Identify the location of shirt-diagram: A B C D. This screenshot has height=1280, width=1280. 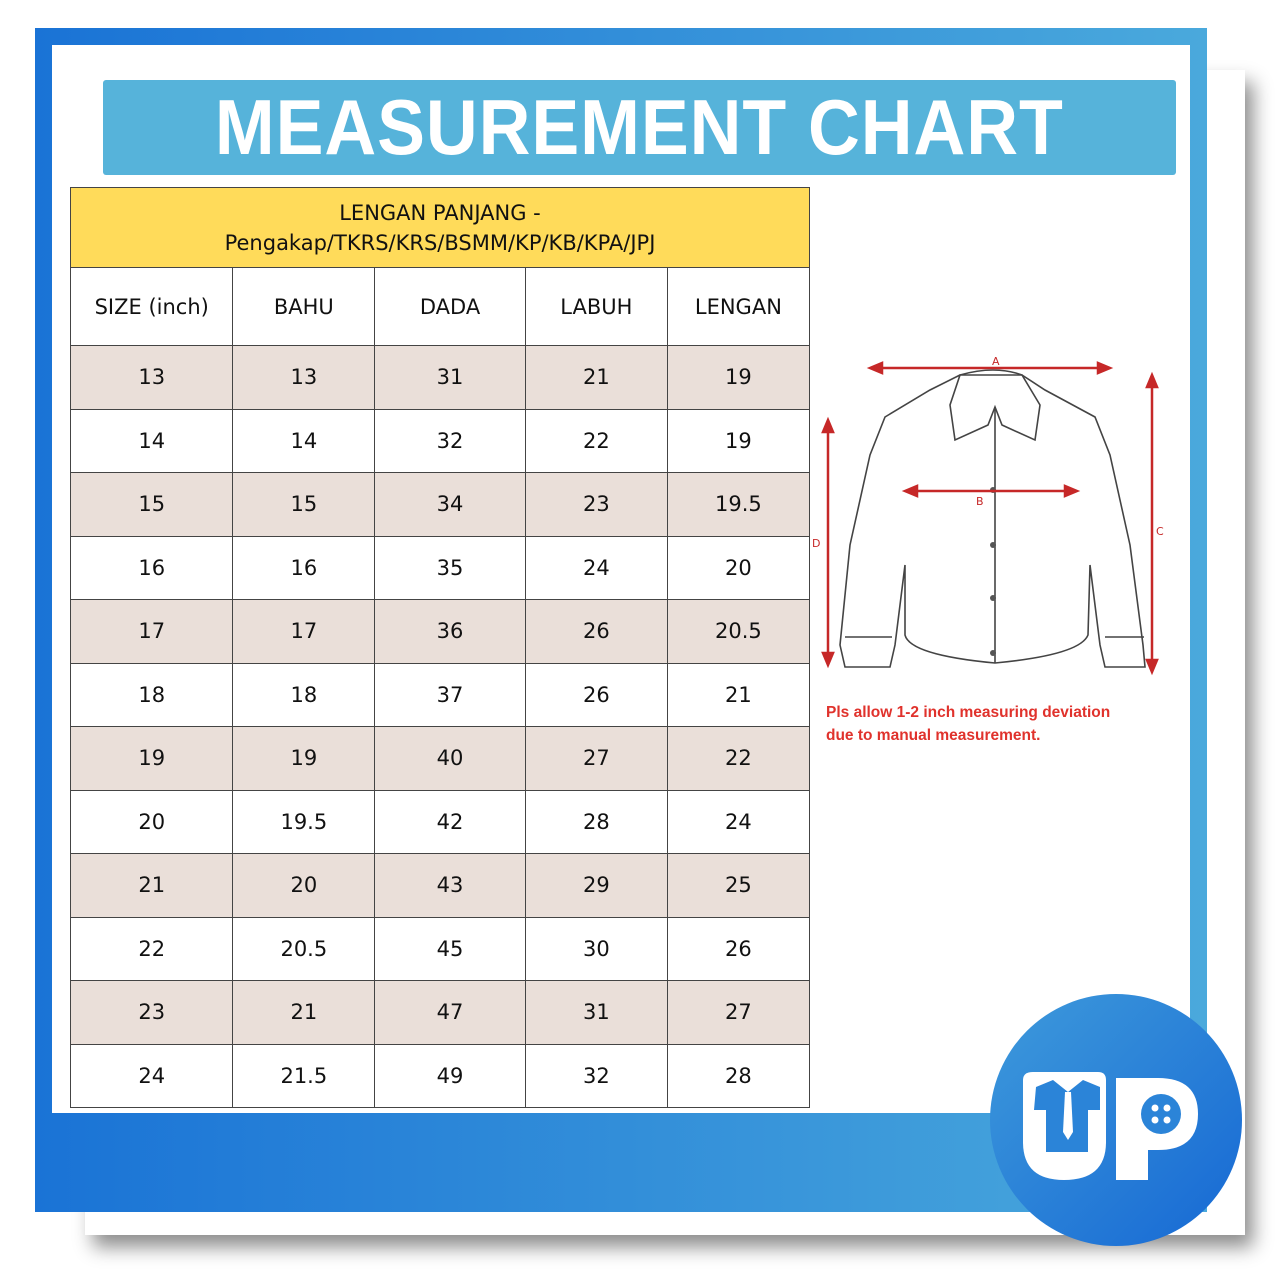
(988, 515).